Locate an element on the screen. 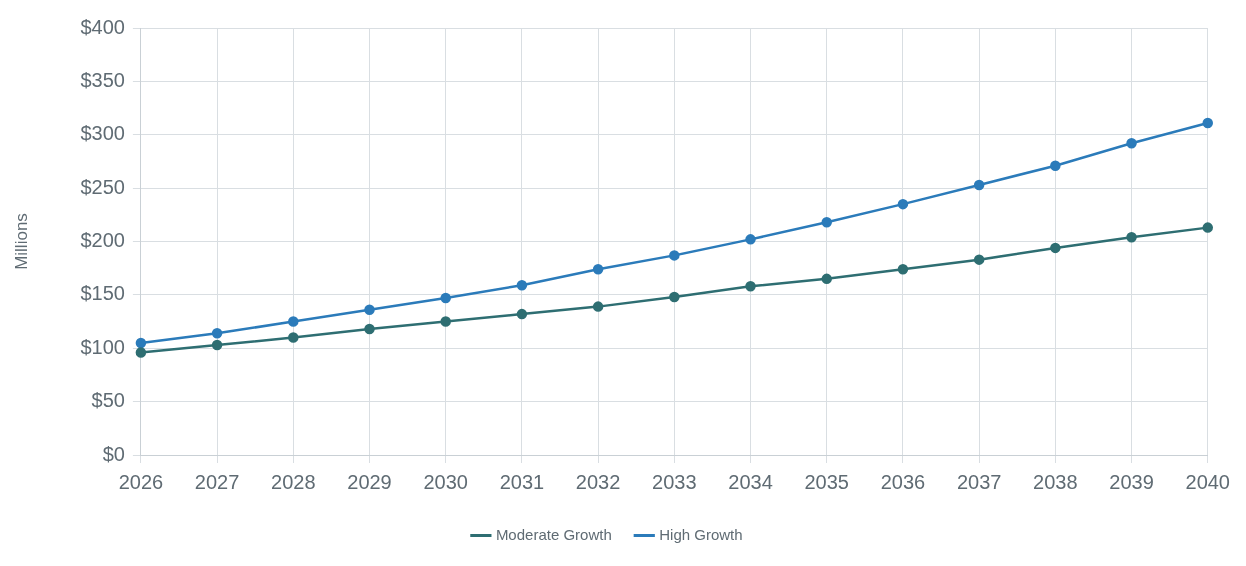  y-tick-label: $400 is located at coordinates (102, 26).